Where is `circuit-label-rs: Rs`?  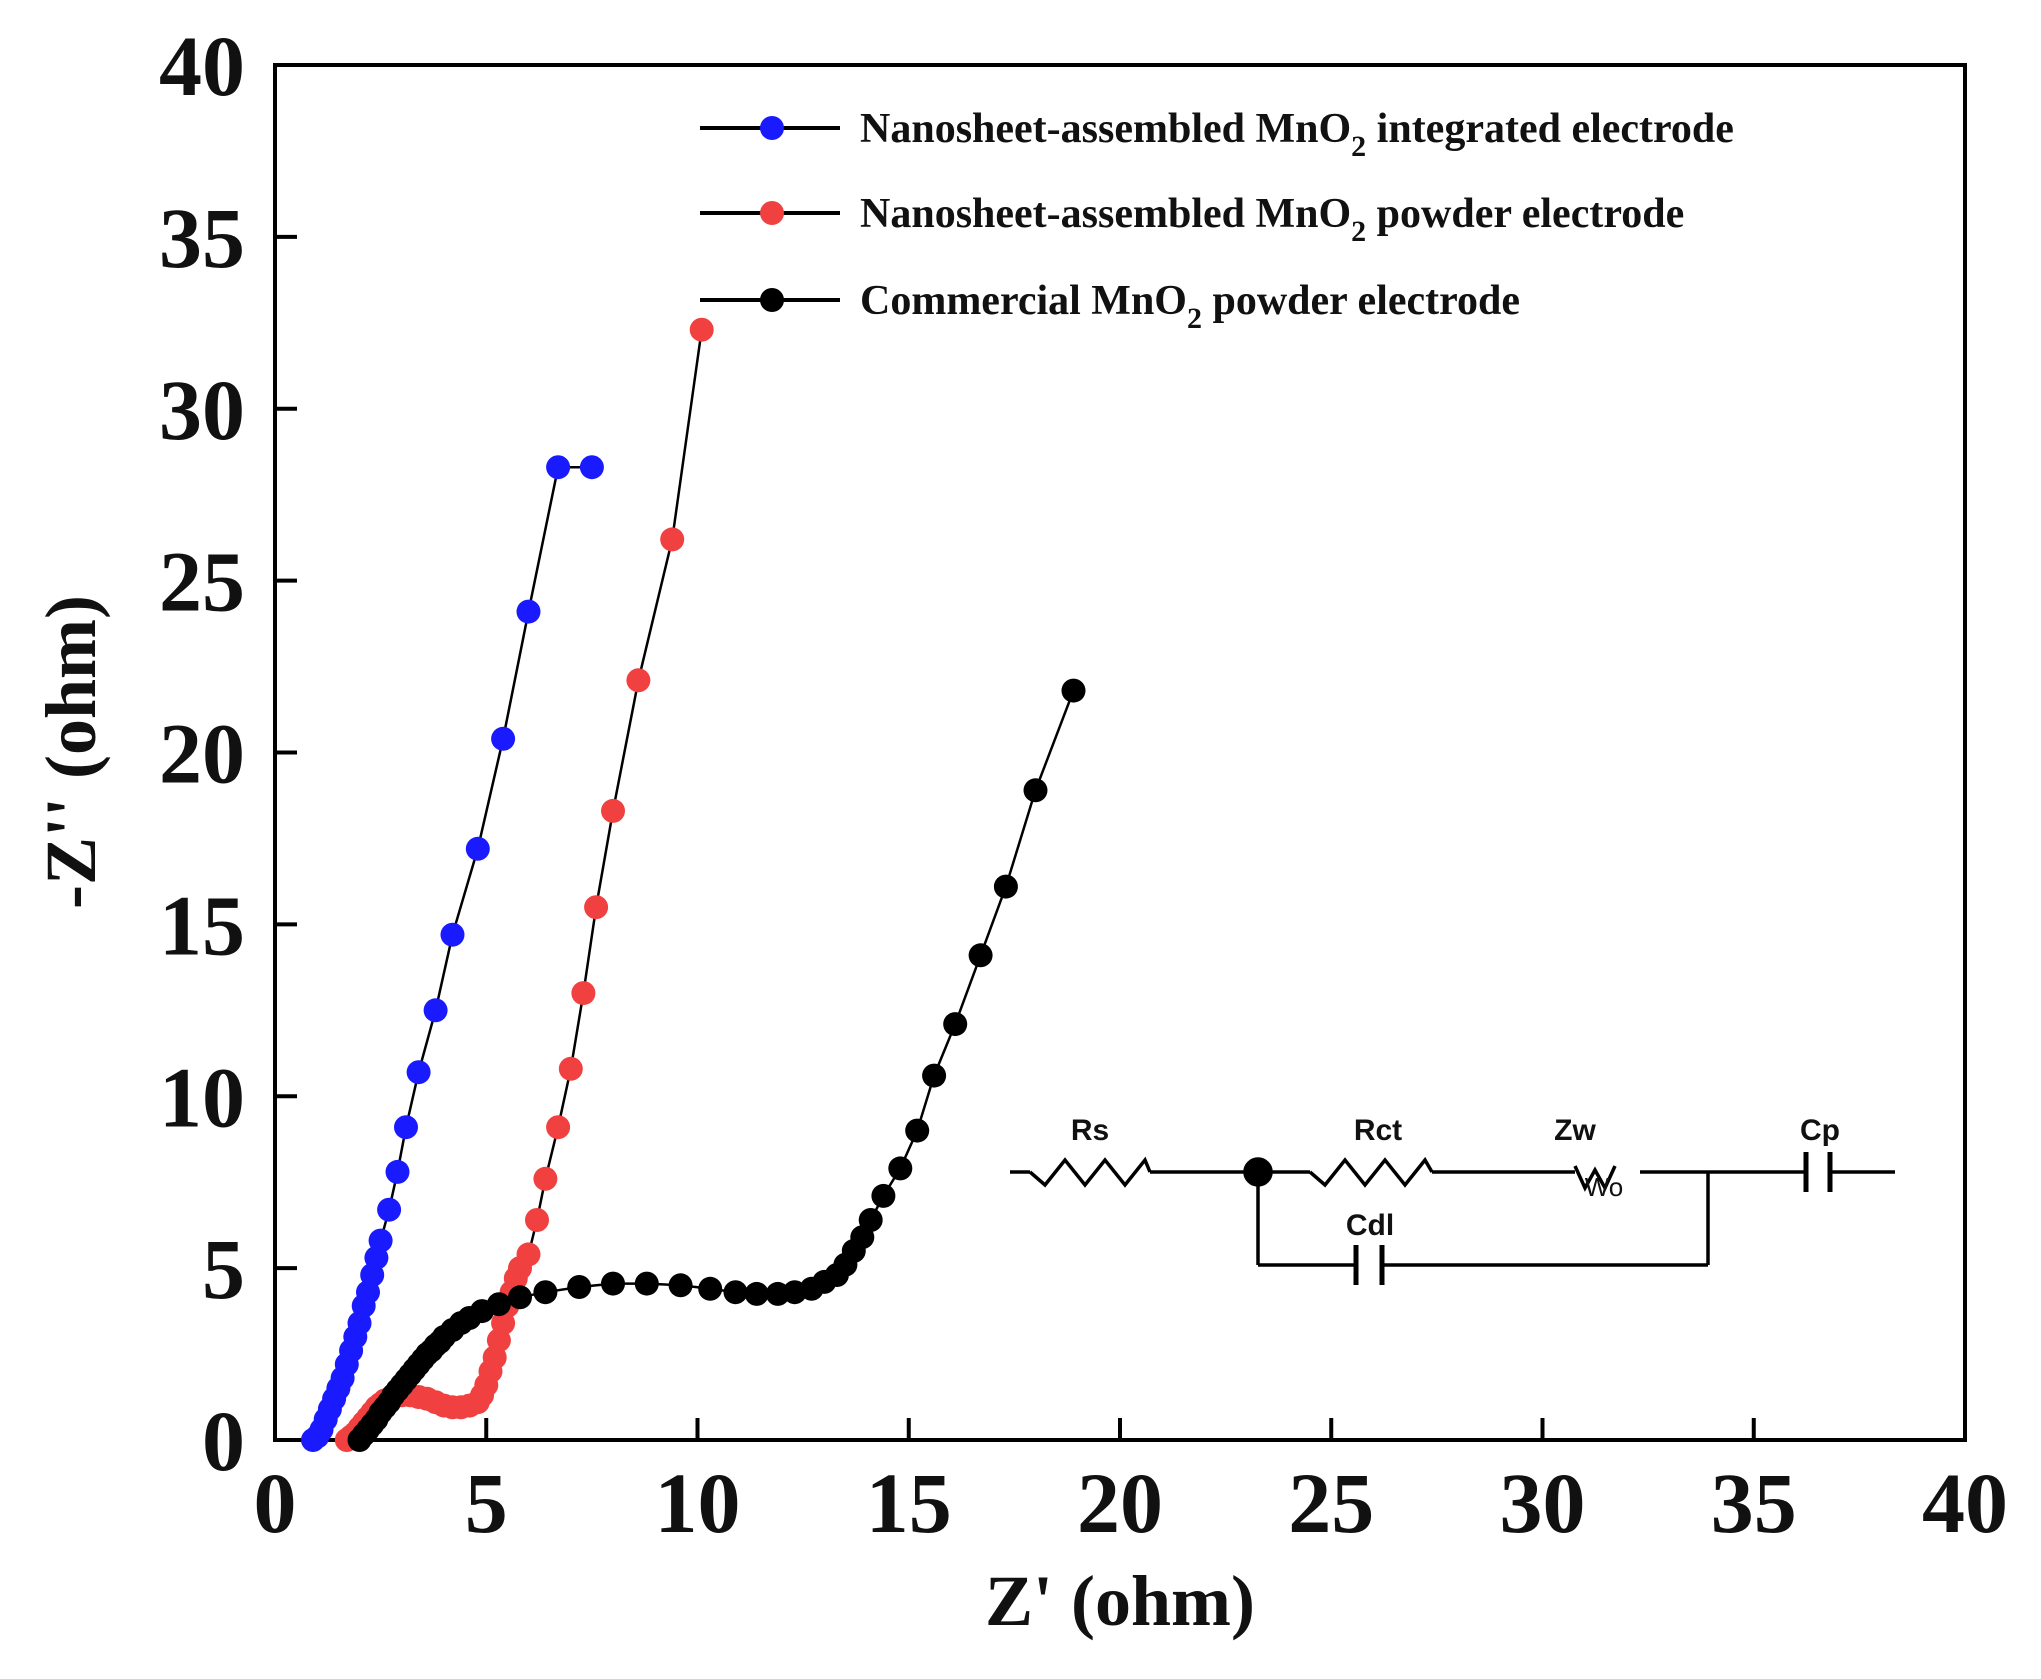
circuit-label-rs: Rs is located at coordinates (1090, 1130).